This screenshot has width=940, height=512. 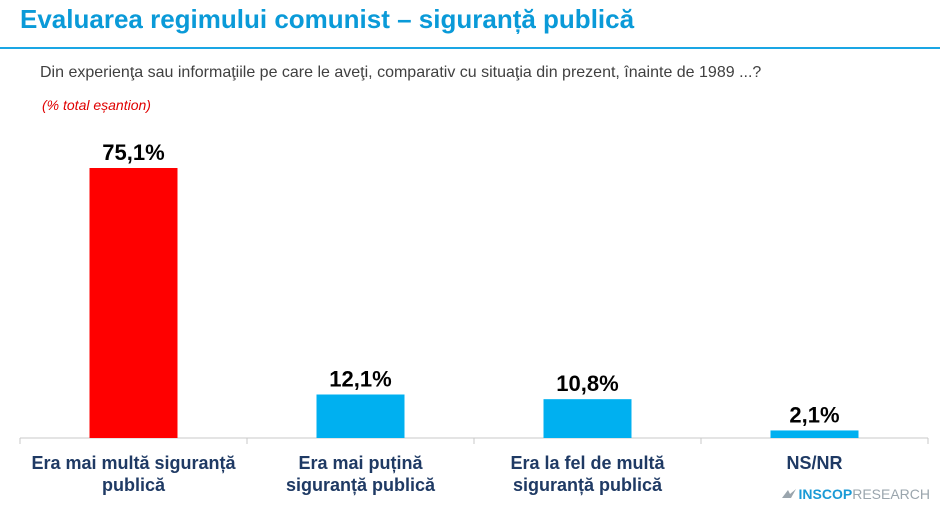 I want to click on logo-wing-icon, so click(x=788, y=493).